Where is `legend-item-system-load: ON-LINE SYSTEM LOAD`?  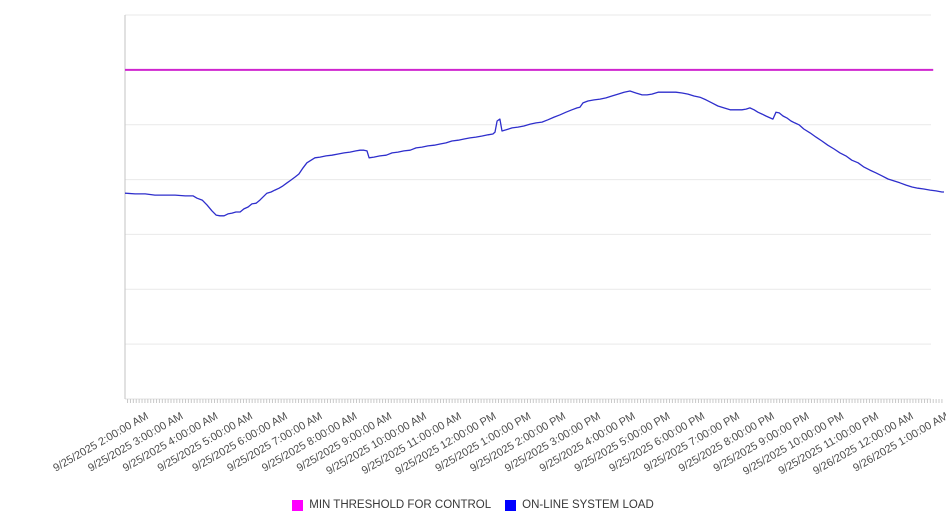
legend-item-system-load: ON-LINE SYSTEM LOAD is located at coordinates (579, 505).